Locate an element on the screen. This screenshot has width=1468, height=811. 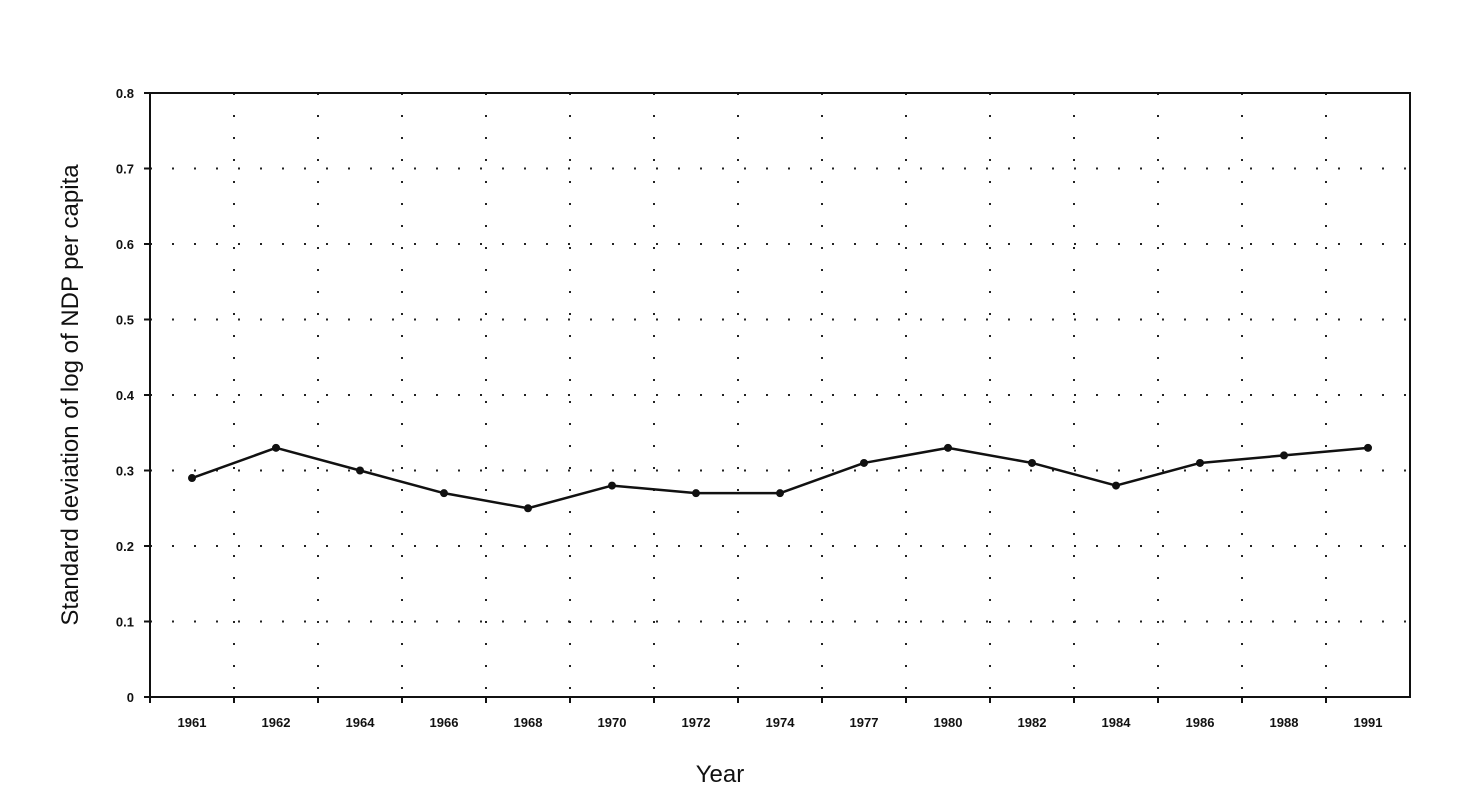
y-tick-label: 0.3 is located at coordinates (125, 471).